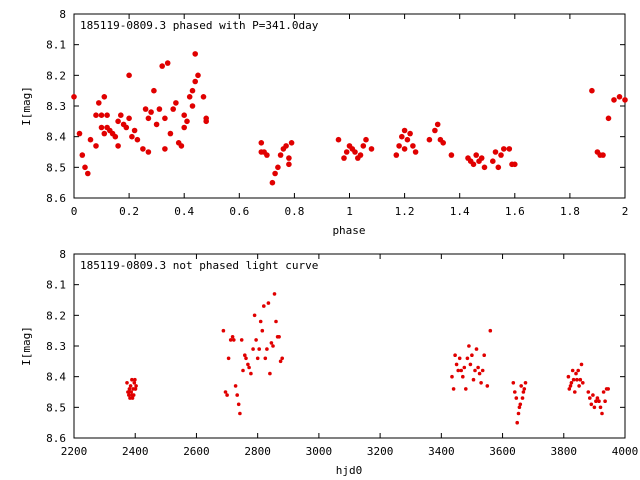 This screenshot has height=480, width=640. I want to click on unphased-x-tick-label: 3400, so click(441, 451).